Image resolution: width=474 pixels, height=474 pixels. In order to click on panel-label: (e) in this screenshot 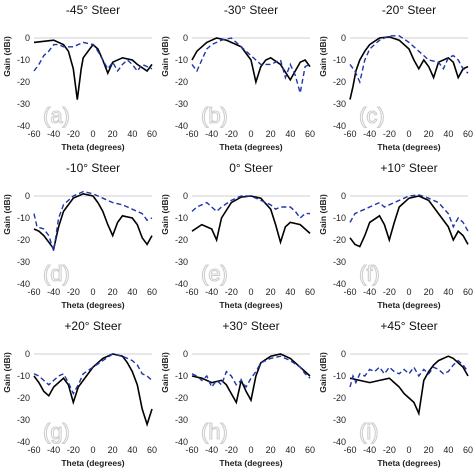, I will do `click(214, 273)`.